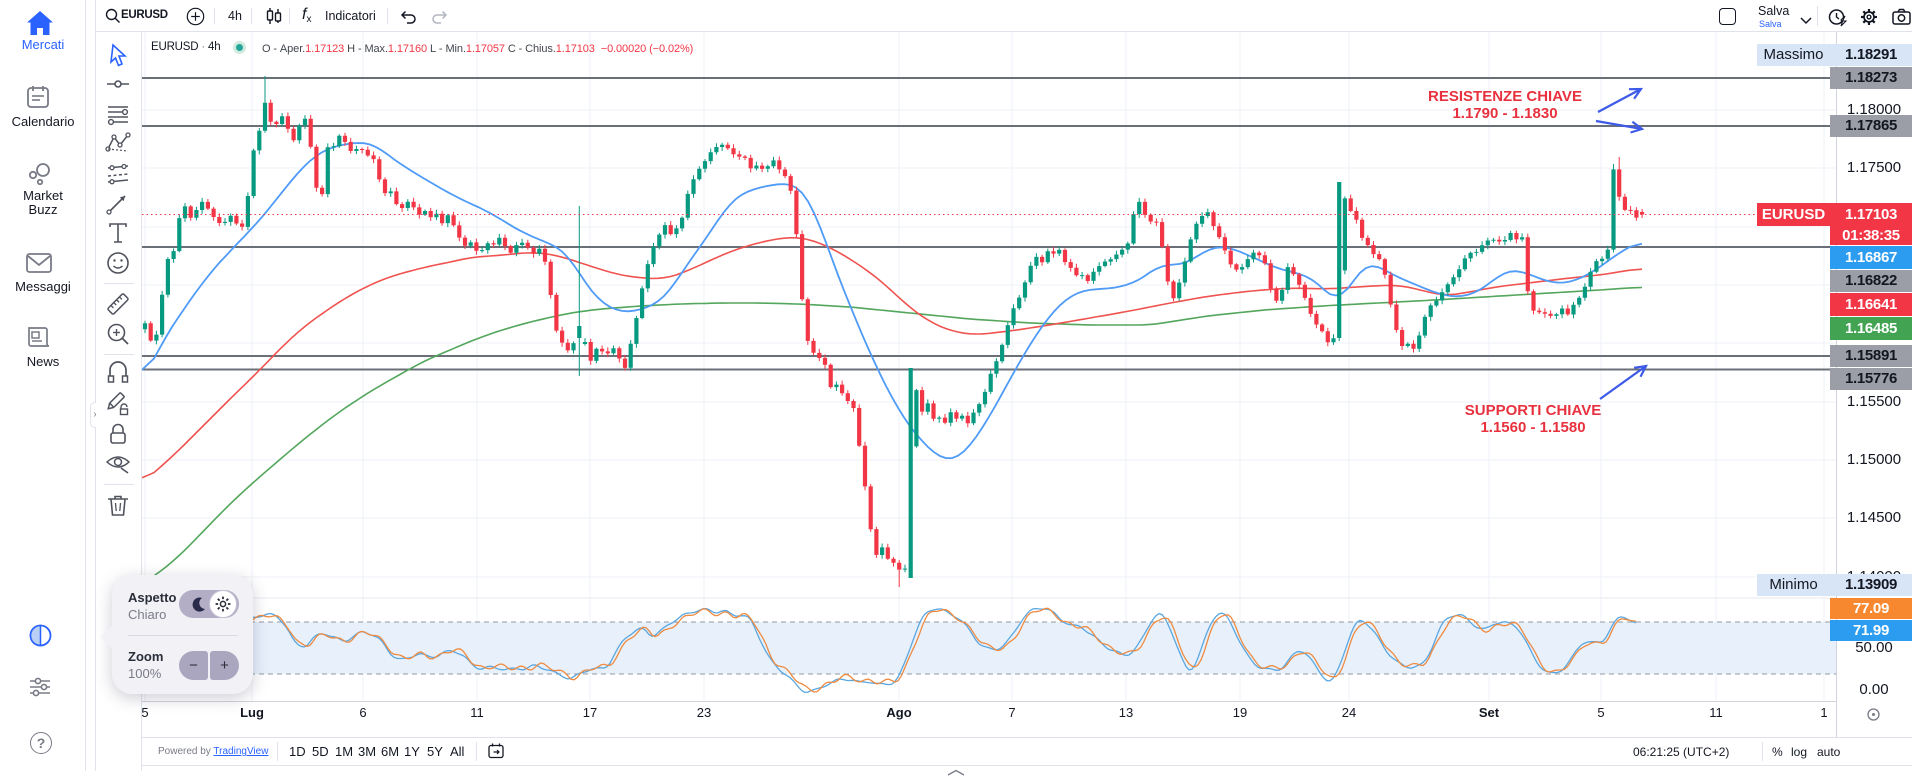 This screenshot has height=781, width=1912. What do you see at coordinates (1532, 427) in the screenshot?
I see `svg-text: 1.1560 - 1.1580` at bounding box center [1532, 427].